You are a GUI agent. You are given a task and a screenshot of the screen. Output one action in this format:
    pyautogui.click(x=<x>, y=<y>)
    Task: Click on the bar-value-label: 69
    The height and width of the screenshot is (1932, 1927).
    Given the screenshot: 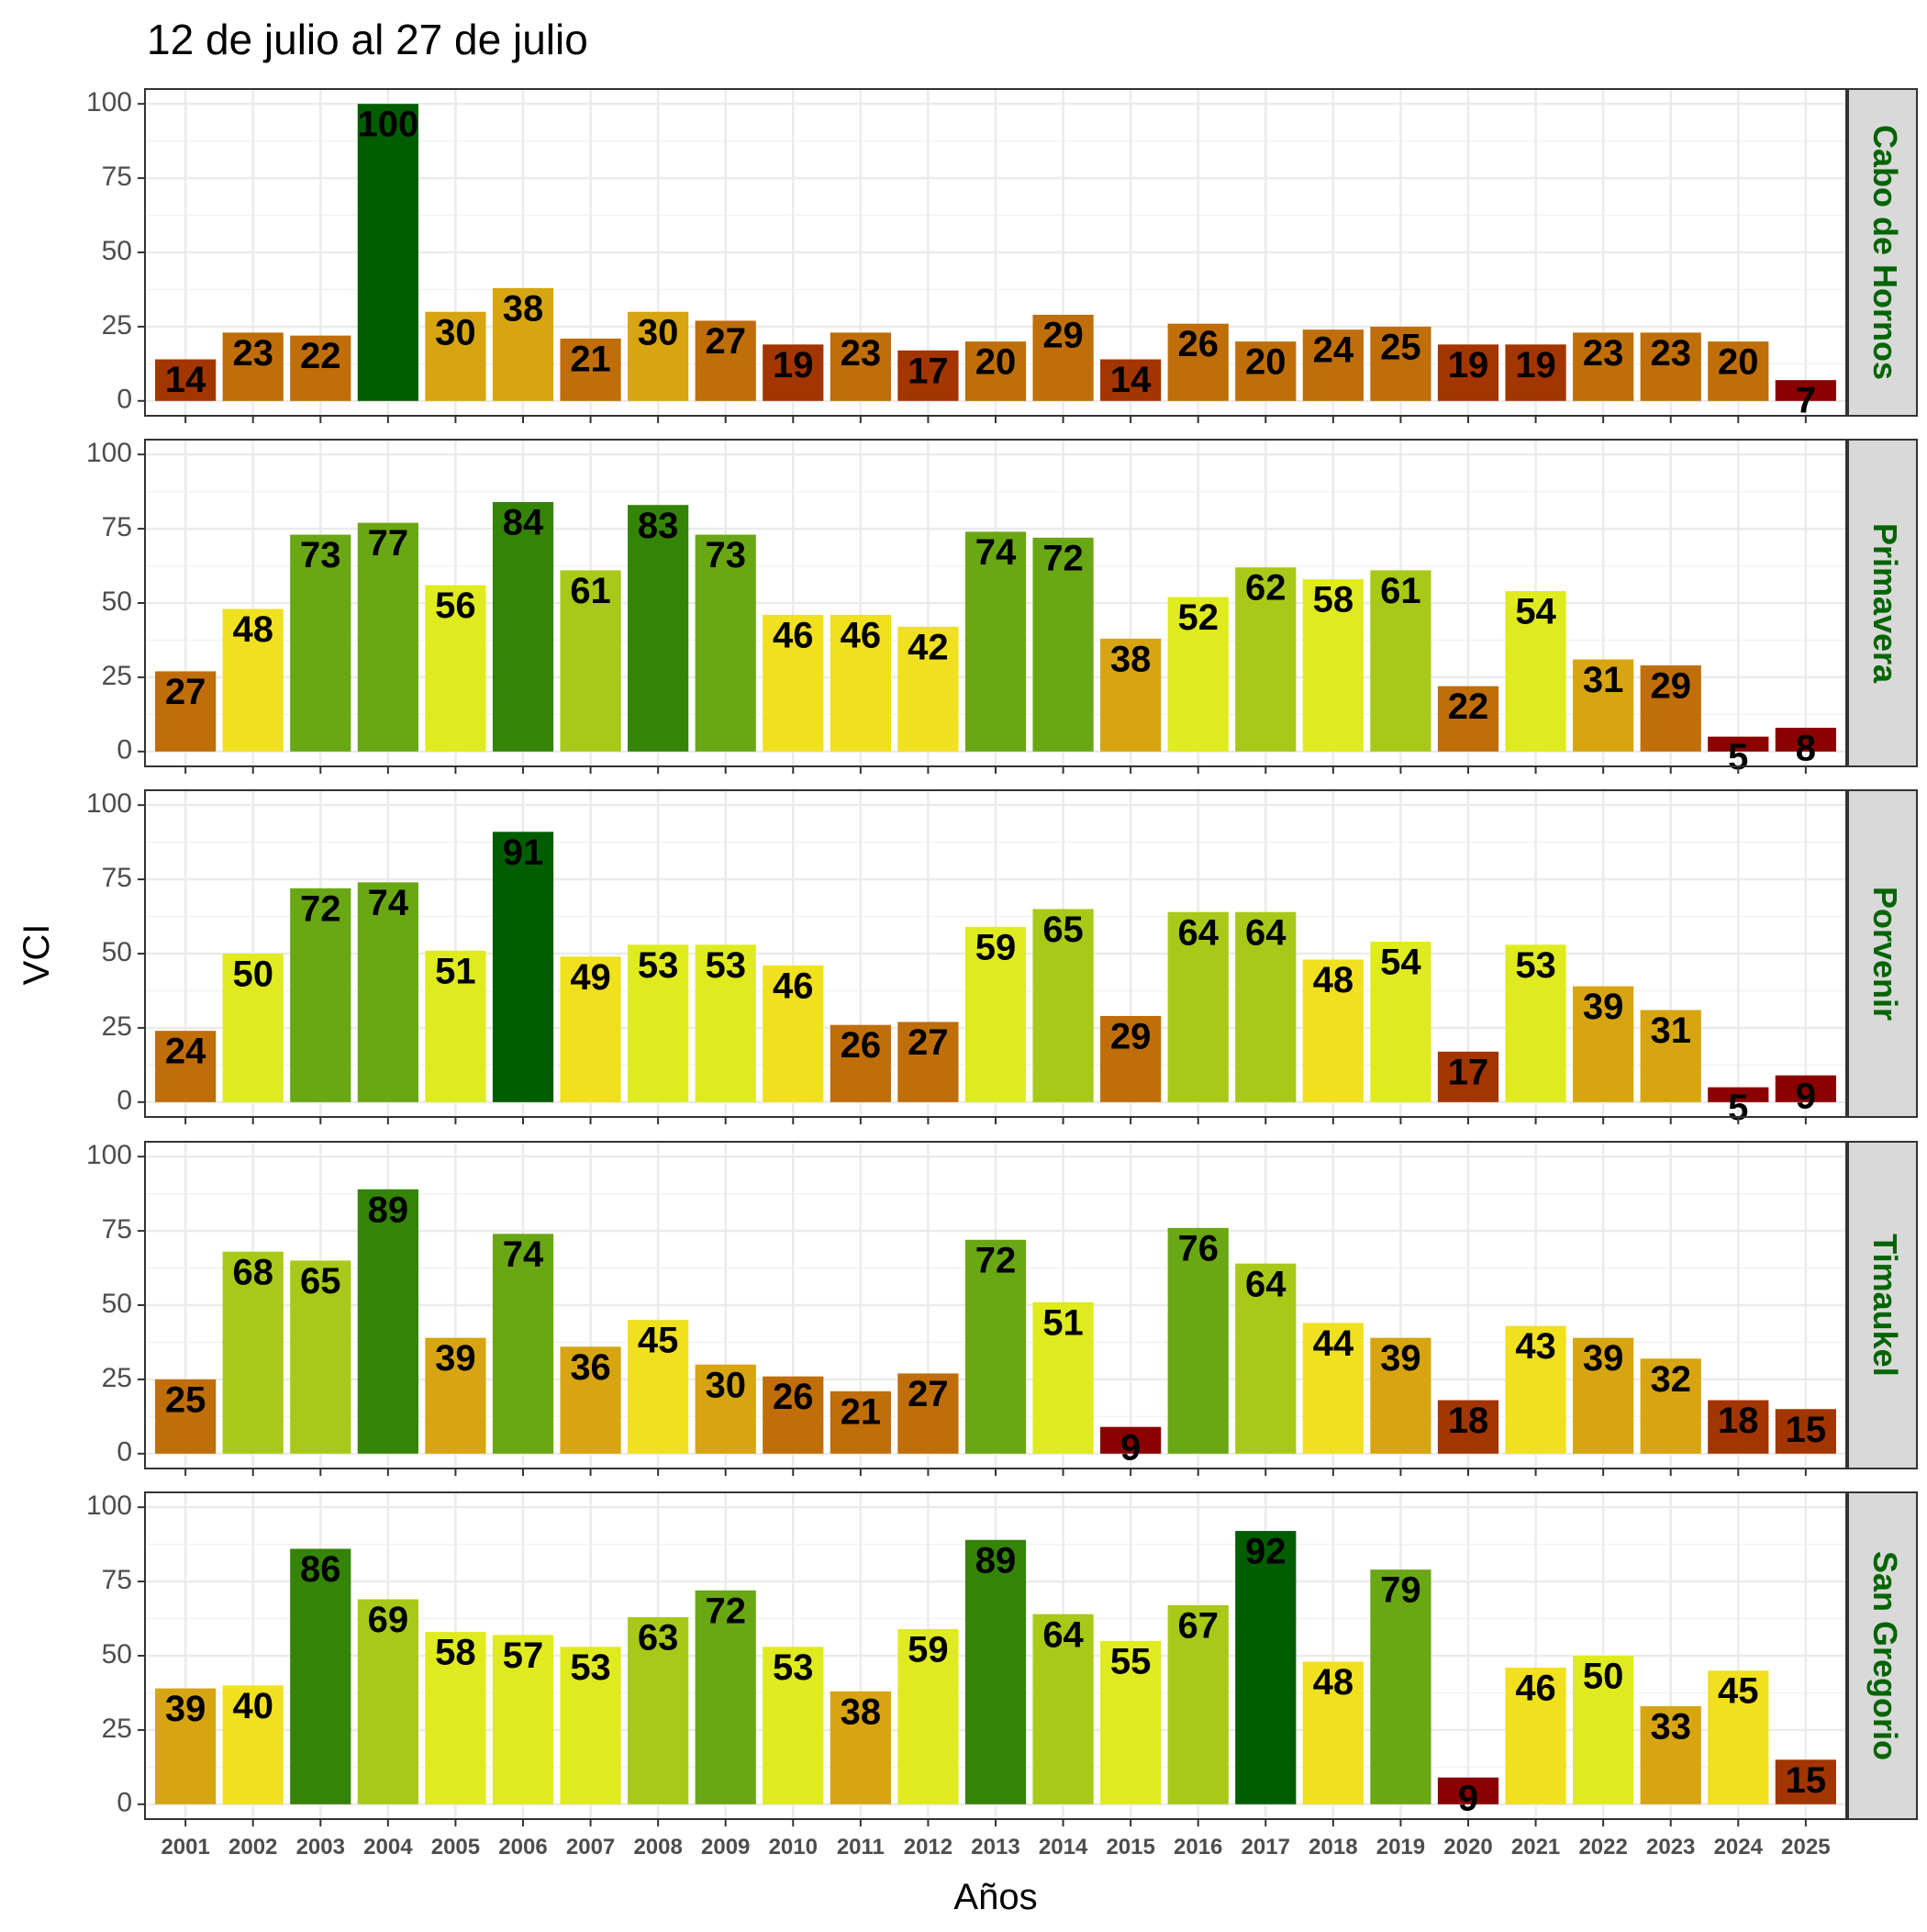 What is the action you would take?
    pyautogui.click(x=388, y=1620)
    